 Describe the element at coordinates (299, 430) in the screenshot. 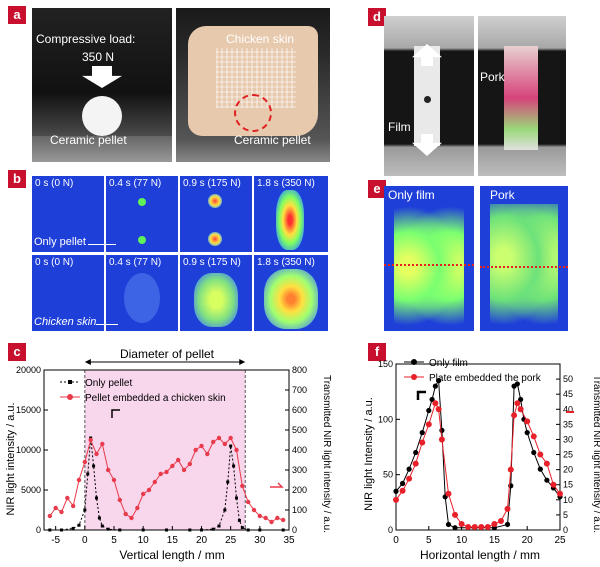

I see `y2-tick-label: 500` at that location.